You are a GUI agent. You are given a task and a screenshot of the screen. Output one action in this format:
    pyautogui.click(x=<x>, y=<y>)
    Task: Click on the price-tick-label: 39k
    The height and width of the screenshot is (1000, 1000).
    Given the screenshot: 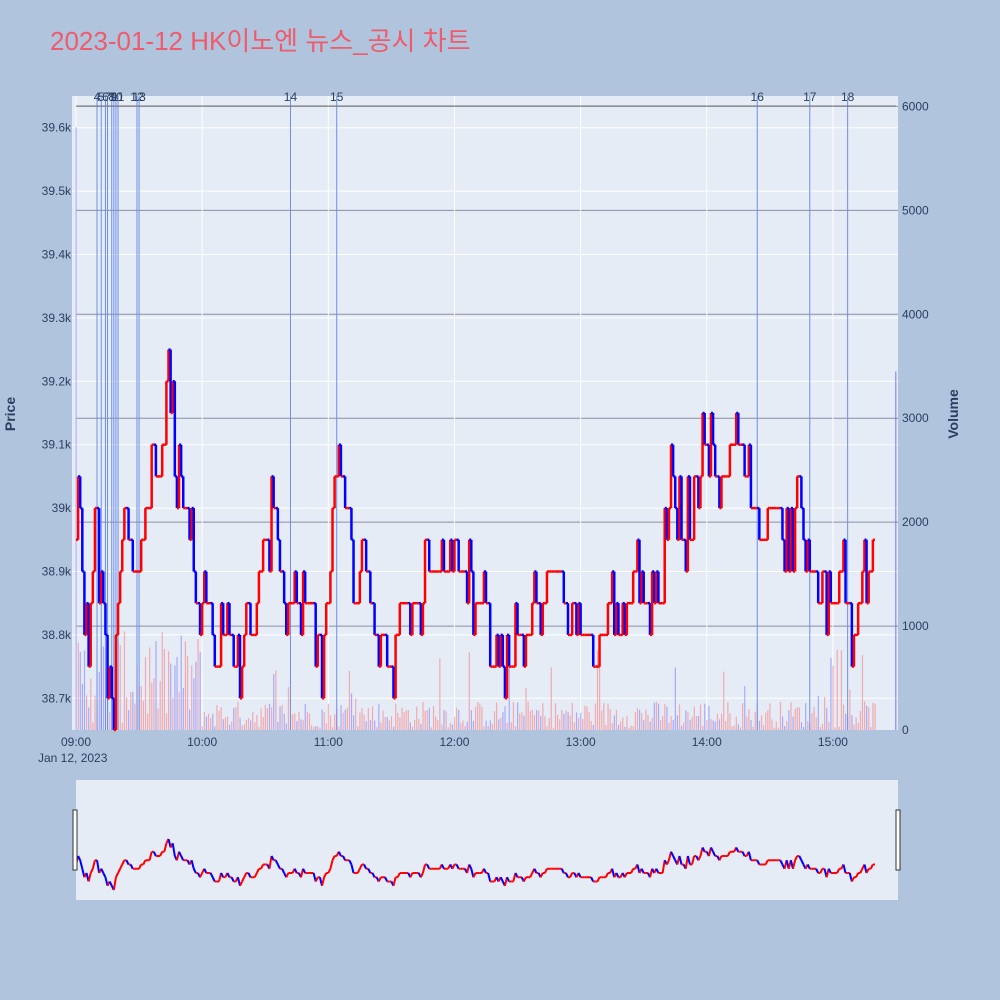 What is the action you would take?
    pyautogui.click(x=62, y=508)
    